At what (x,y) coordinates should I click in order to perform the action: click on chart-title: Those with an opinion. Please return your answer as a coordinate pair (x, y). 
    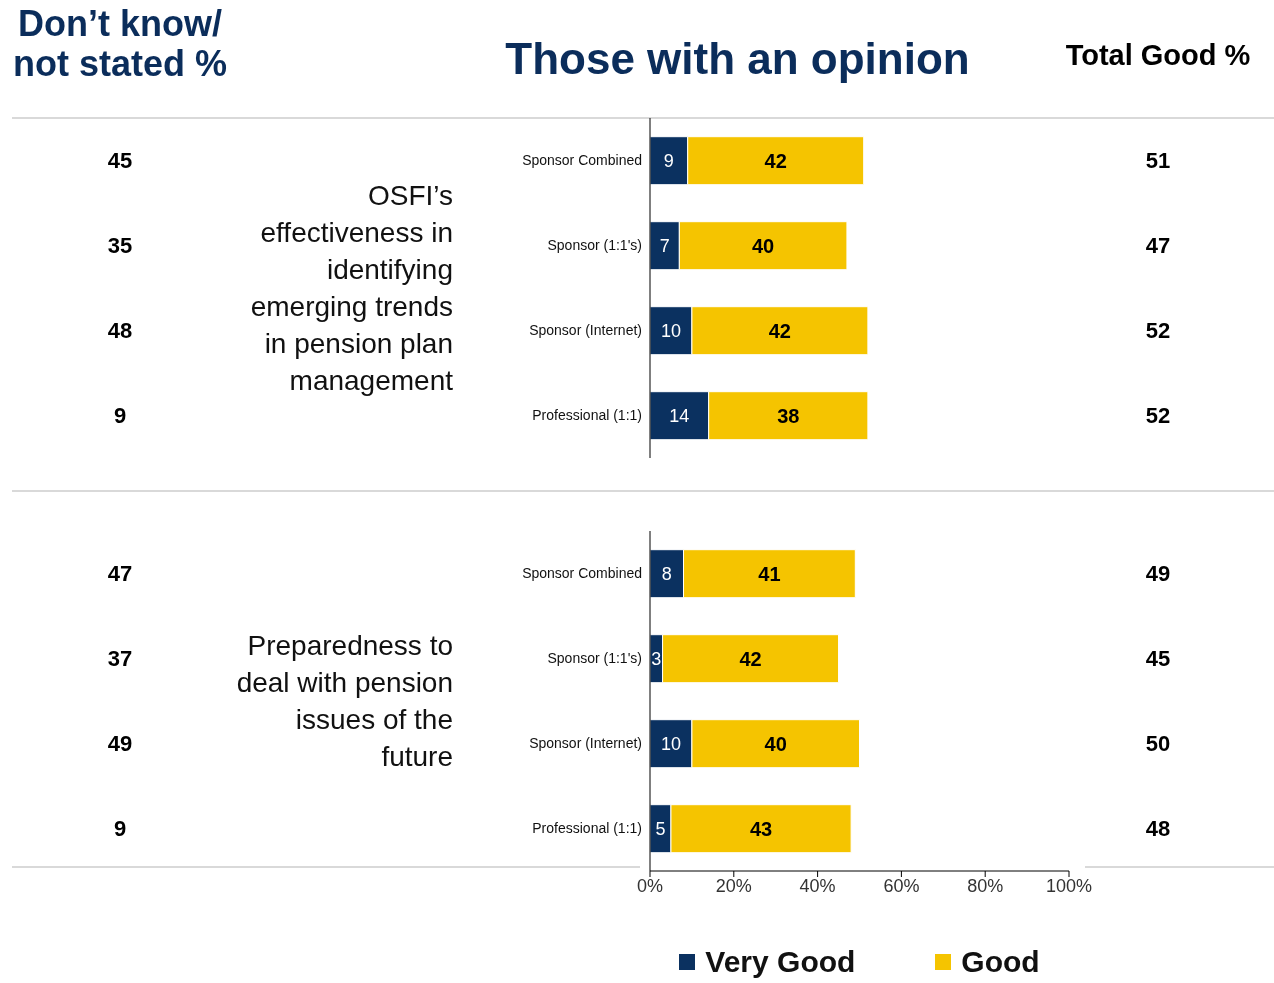
    Looking at the image, I should click on (737, 59).